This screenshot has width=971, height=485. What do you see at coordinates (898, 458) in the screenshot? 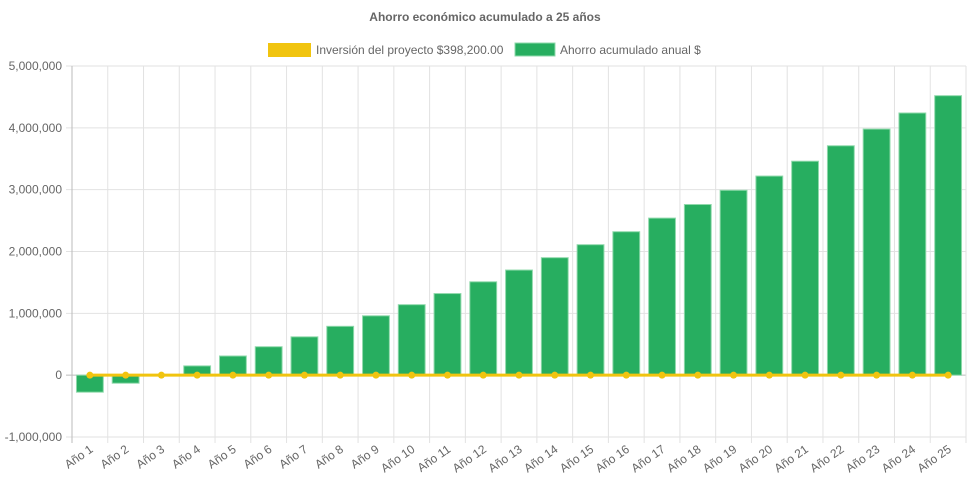
I see `x-tick-label: Año 24` at bounding box center [898, 458].